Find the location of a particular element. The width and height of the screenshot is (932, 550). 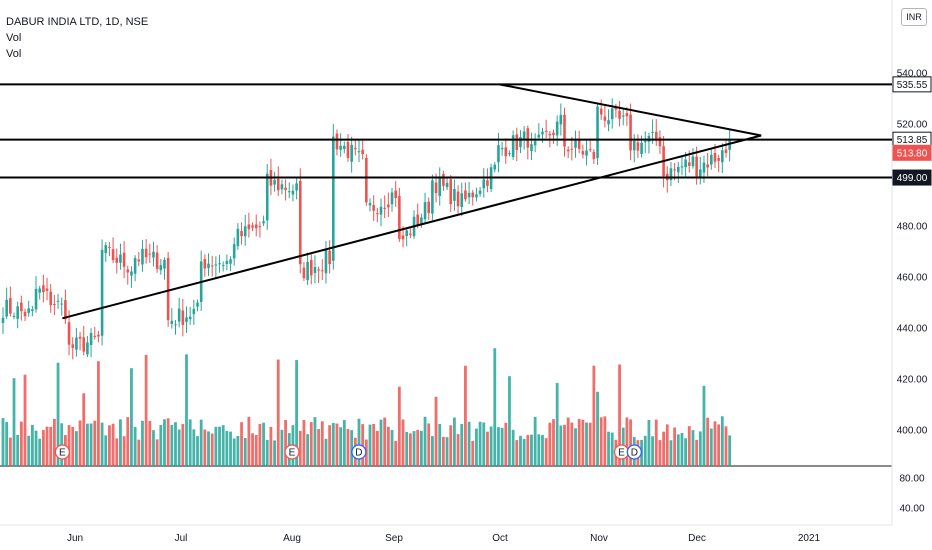

price-tick-6: 400.00 is located at coordinates (912, 431).